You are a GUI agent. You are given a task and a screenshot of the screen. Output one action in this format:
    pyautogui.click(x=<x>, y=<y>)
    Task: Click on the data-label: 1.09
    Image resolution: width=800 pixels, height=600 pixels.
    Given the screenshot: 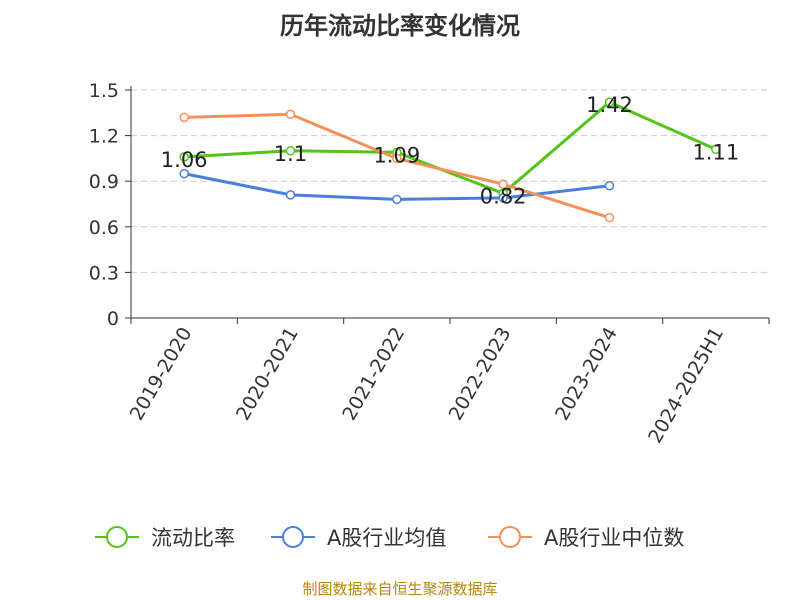 What is the action you would take?
    pyautogui.click(x=396, y=155)
    